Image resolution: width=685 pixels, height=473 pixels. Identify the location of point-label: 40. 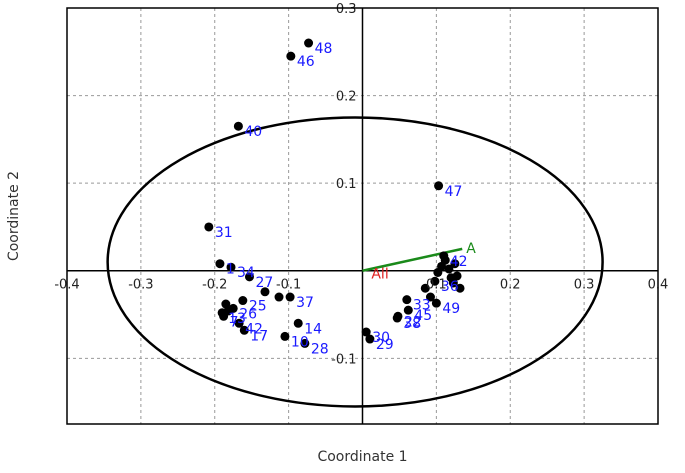
(253, 132).